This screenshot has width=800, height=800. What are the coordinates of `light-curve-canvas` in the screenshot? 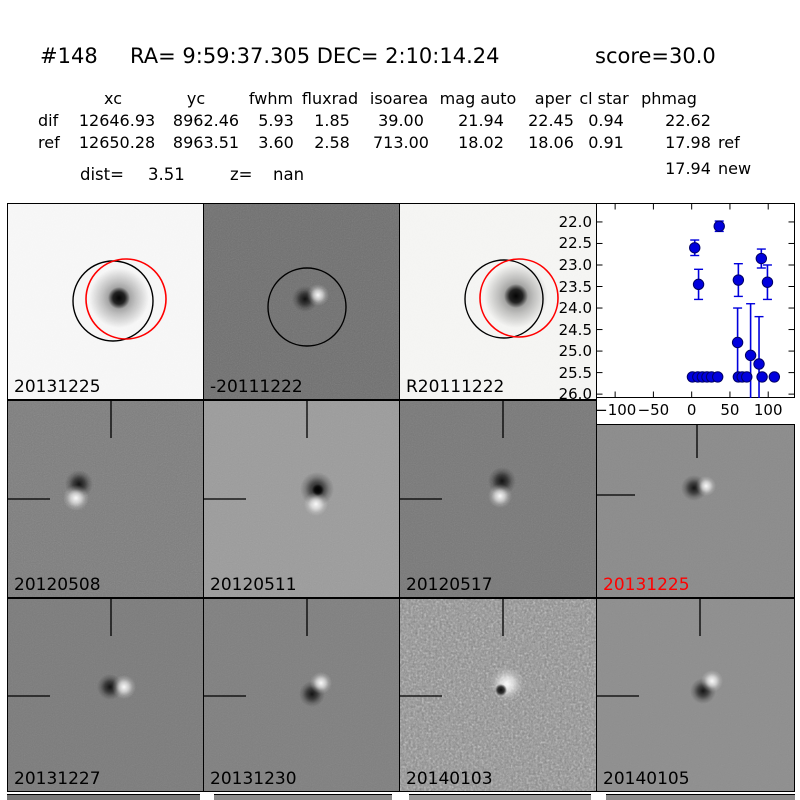 It's located at (695, 300).